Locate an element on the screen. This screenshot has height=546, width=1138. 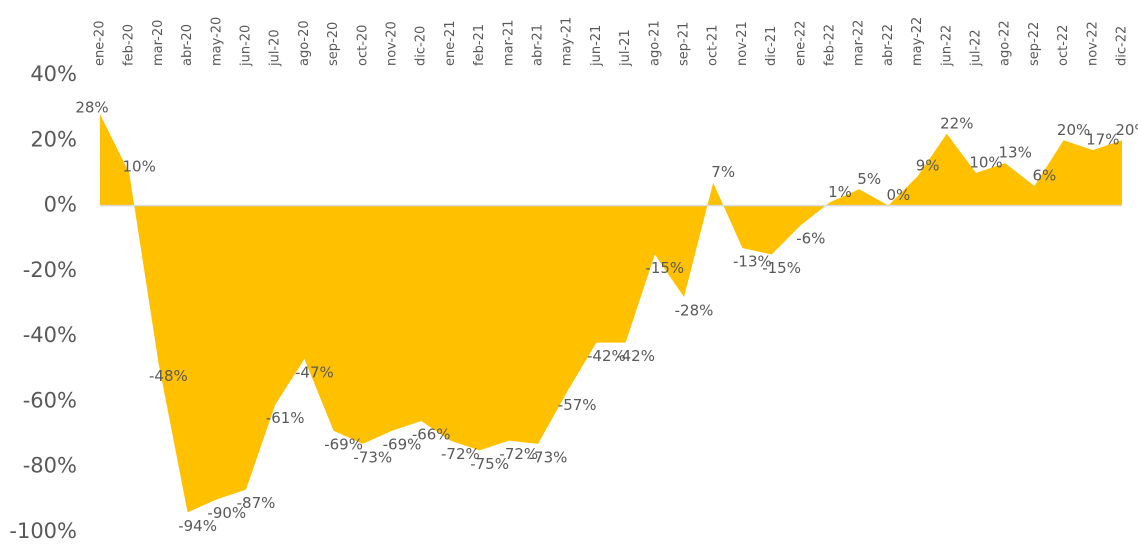
x-tick-label: nov-22 is located at coordinates (1092, 43).